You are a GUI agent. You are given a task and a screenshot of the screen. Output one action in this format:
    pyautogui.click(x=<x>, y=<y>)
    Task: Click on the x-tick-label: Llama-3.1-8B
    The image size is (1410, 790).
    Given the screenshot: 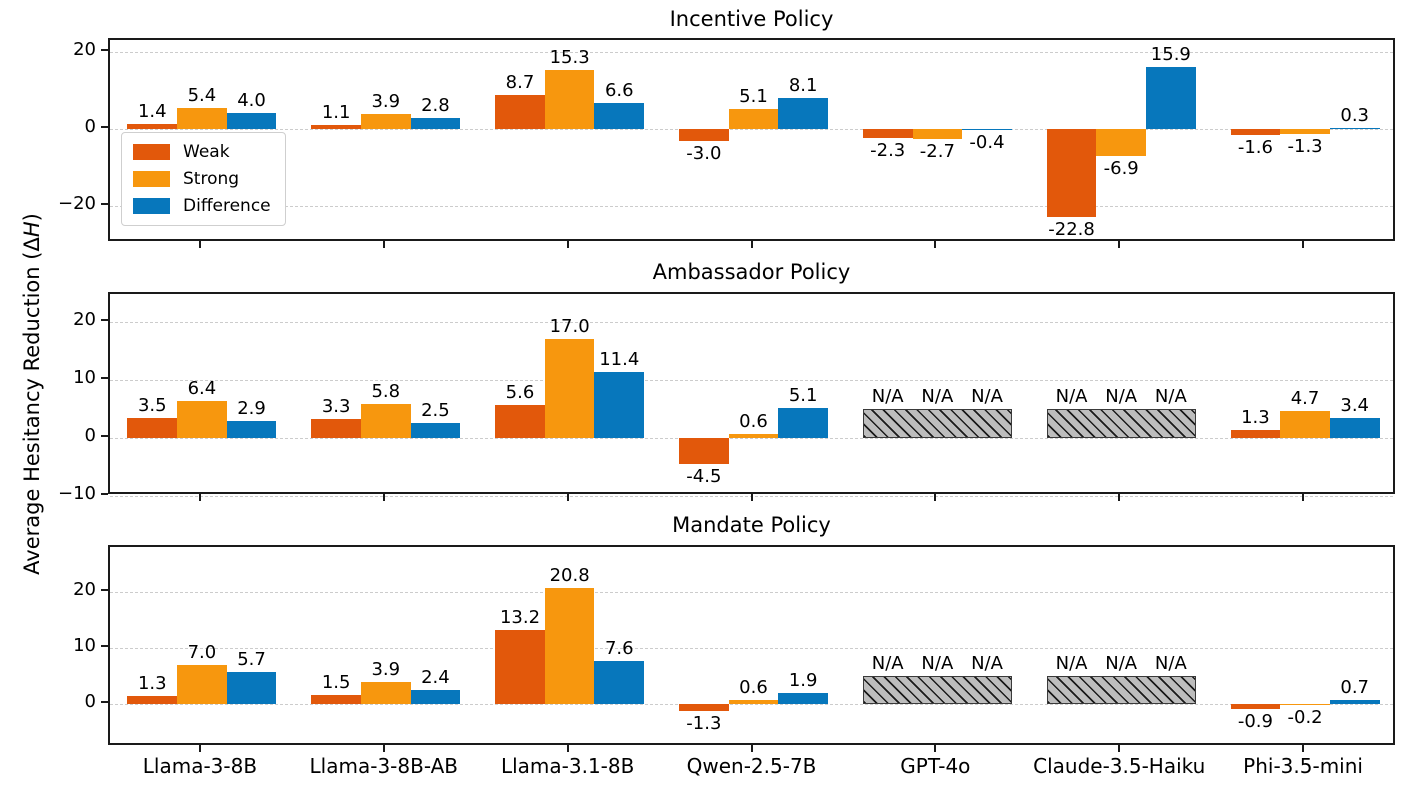 What is the action you would take?
    pyautogui.click(x=567, y=766)
    